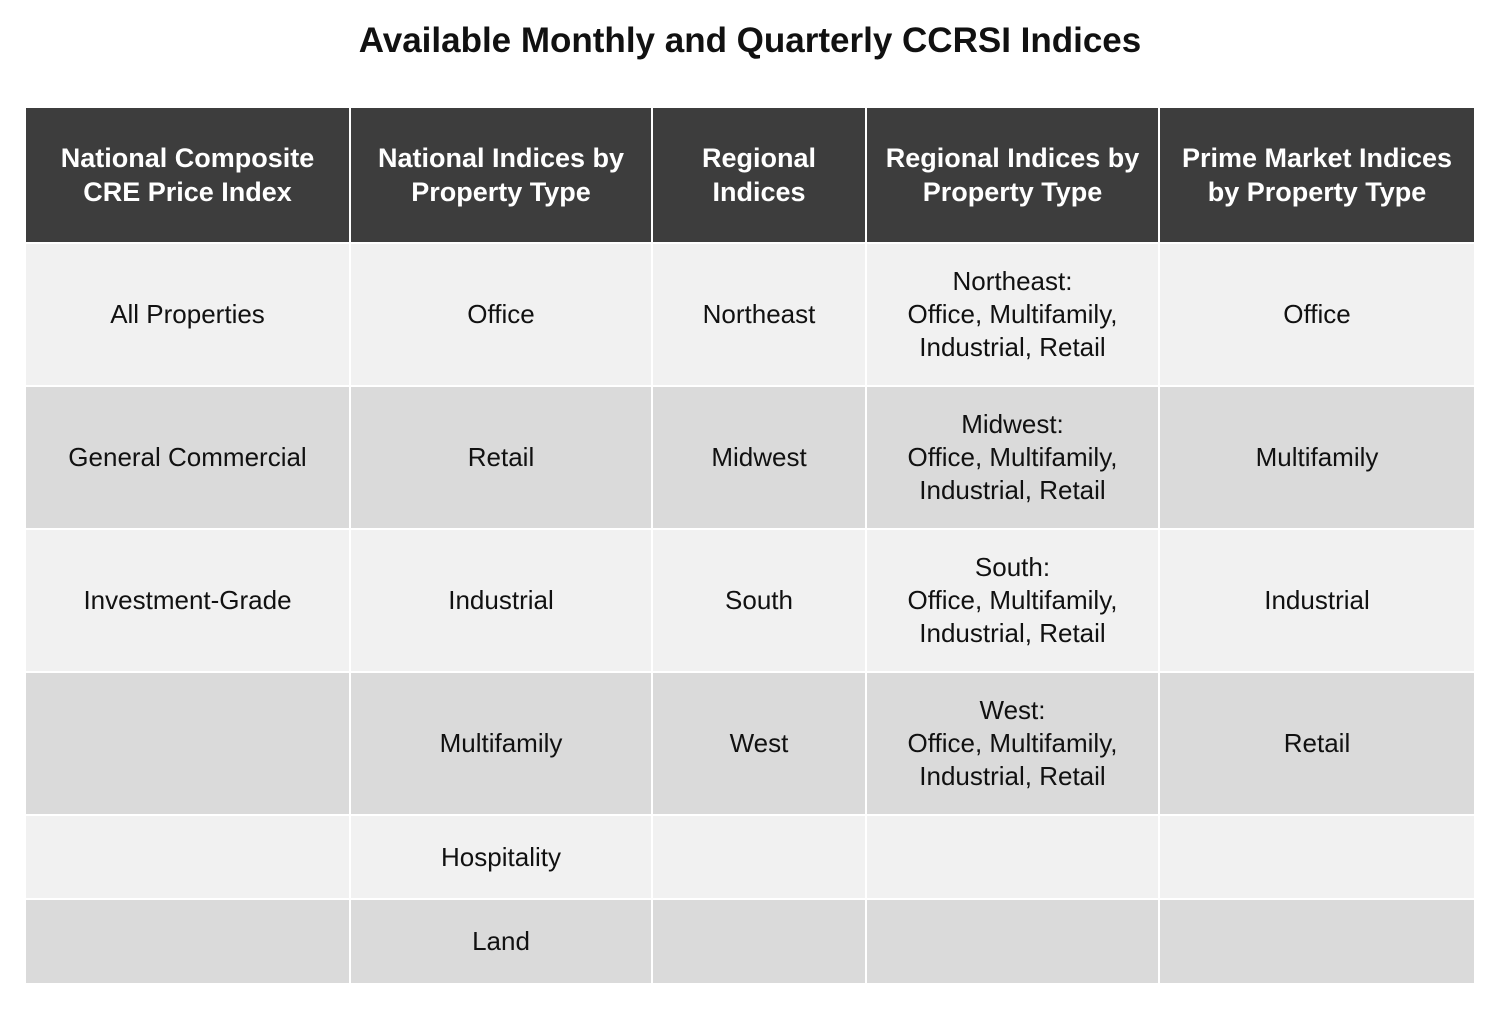 The width and height of the screenshot is (1500, 1012). Describe the element at coordinates (501, 857) in the screenshot. I see `cell-national-by-type: Hospitality` at that location.